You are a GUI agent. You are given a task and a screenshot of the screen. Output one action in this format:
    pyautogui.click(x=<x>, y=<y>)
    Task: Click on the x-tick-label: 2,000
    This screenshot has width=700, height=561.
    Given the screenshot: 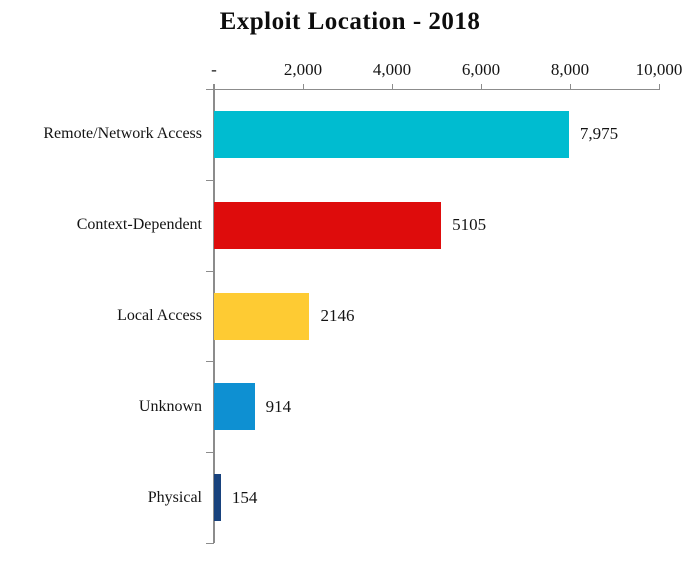 What is the action you would take?
    pyautogui.click(x=303, y=69)
    